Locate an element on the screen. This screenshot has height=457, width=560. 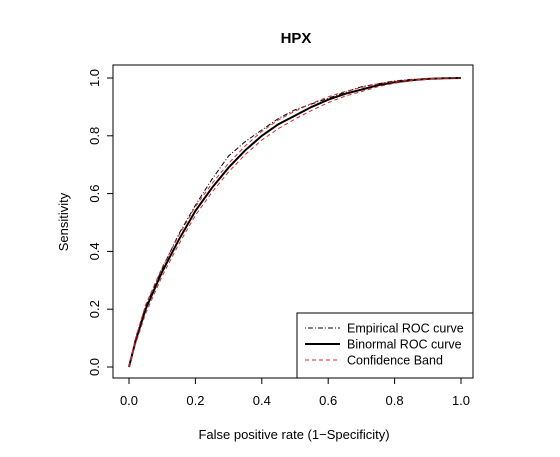
y-axis-label: Sensitivity is located at coordinates (63, 221).